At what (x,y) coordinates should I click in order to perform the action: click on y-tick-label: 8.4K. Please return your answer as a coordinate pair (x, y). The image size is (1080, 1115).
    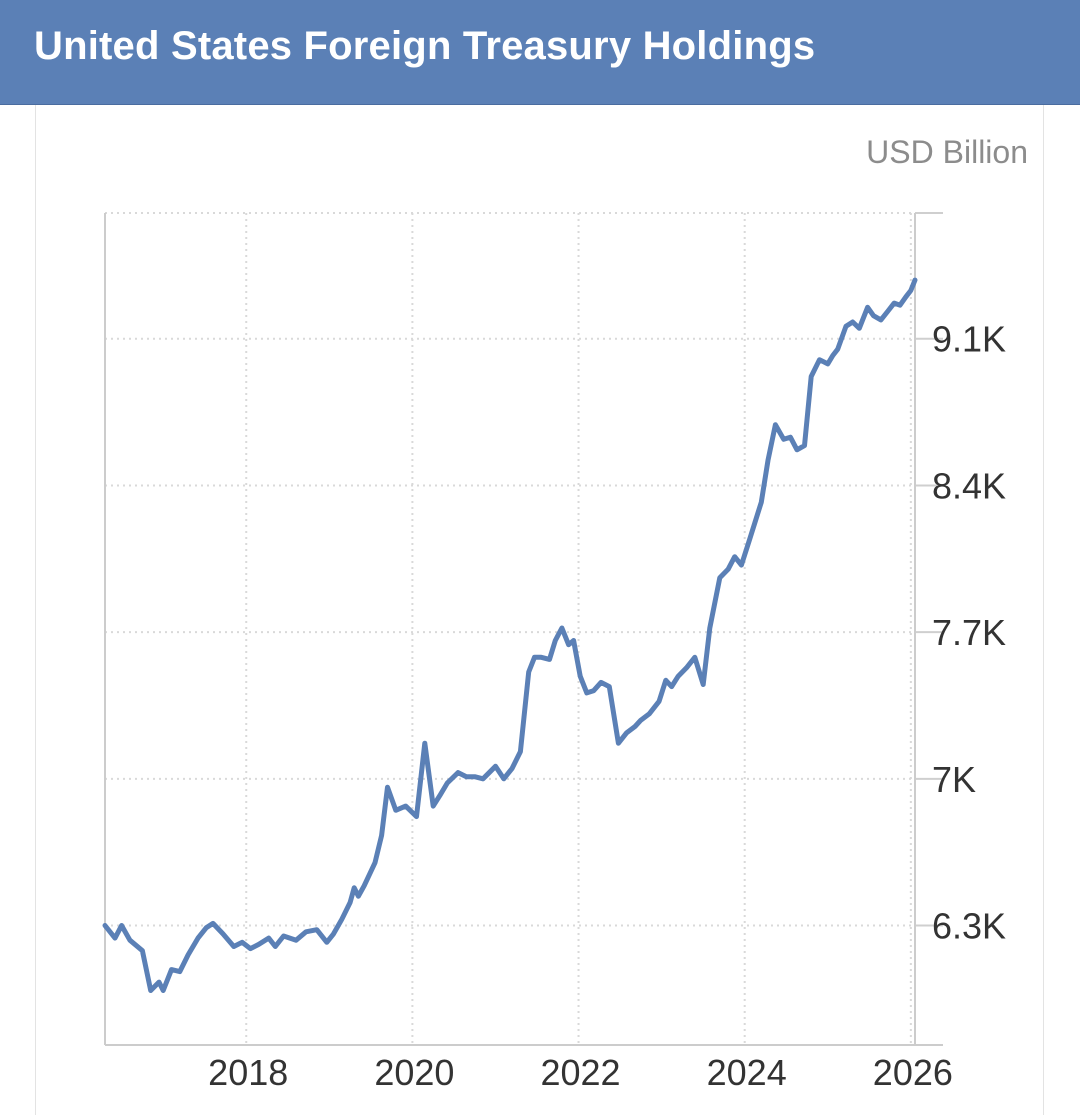
    Looking at the image, I should click on (969, 485).